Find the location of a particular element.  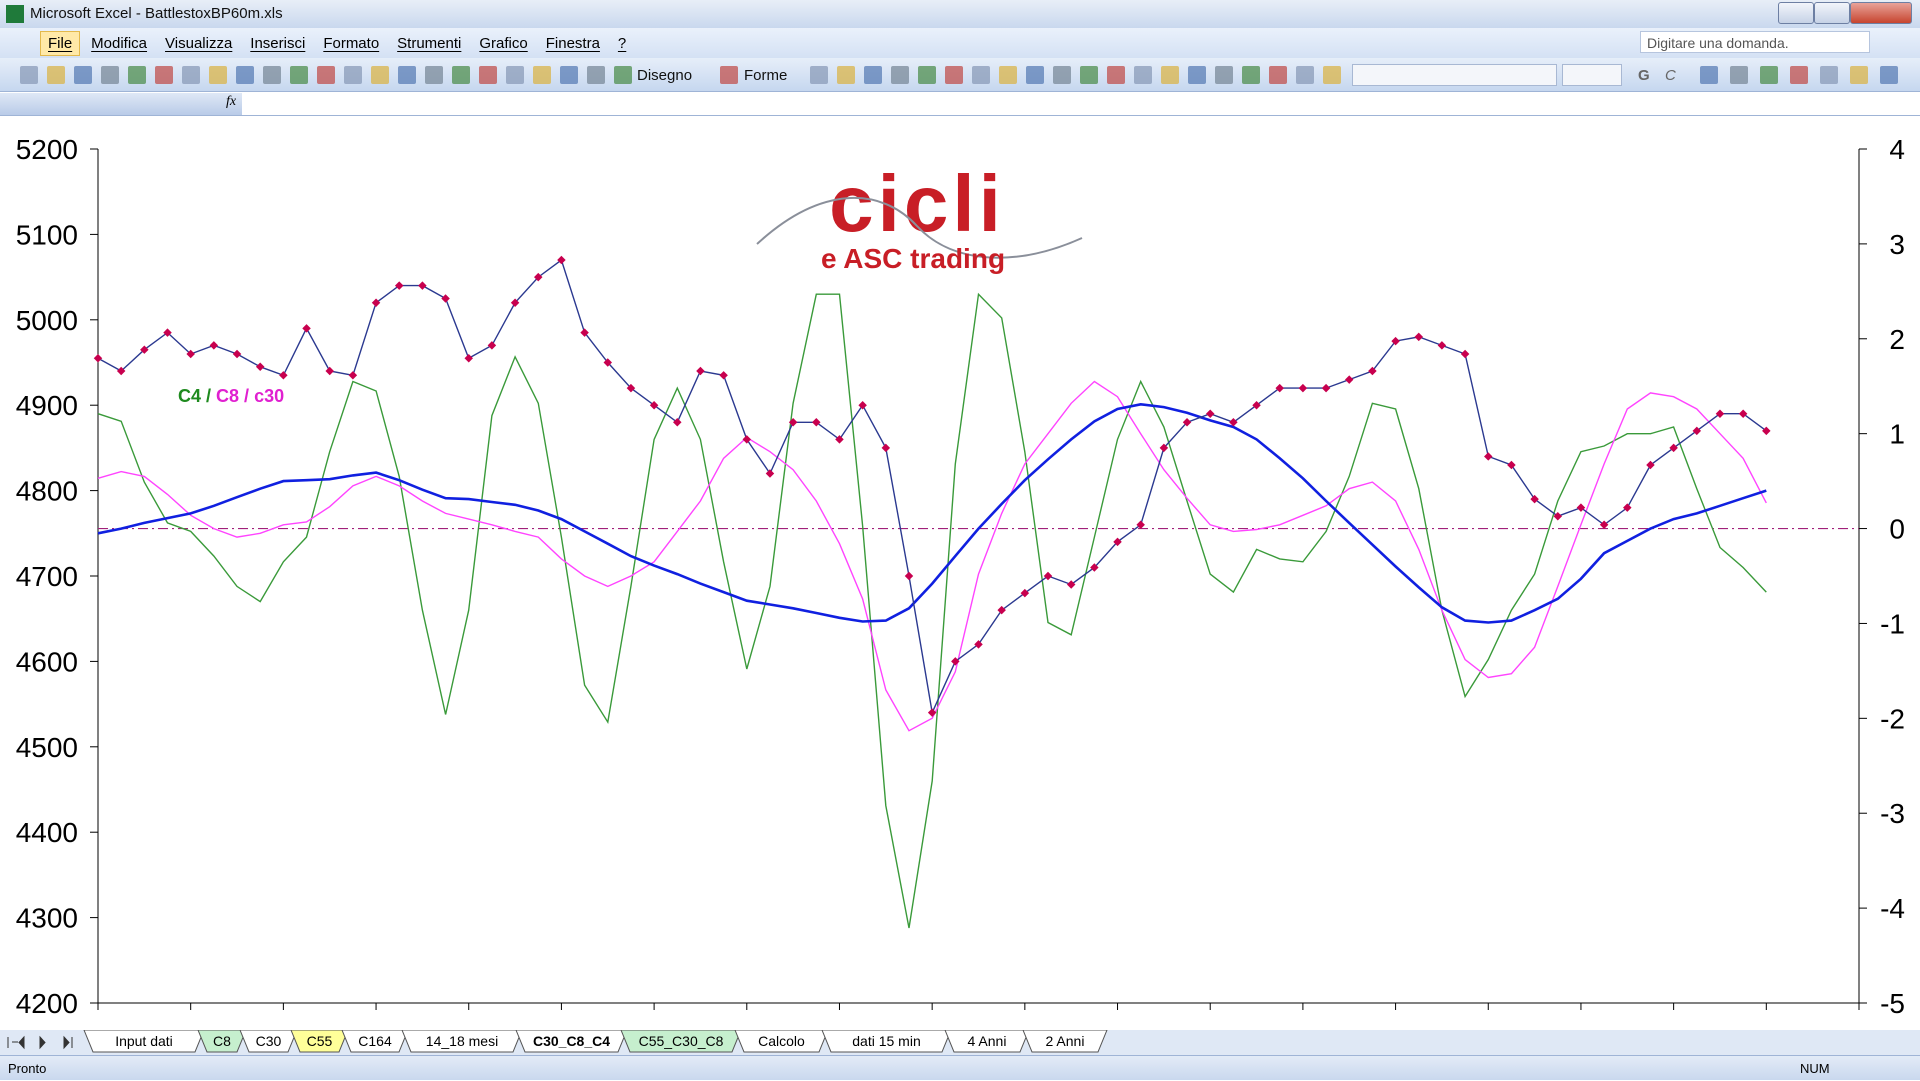

tab-label: C55 is located at coordinates (320, 1041).